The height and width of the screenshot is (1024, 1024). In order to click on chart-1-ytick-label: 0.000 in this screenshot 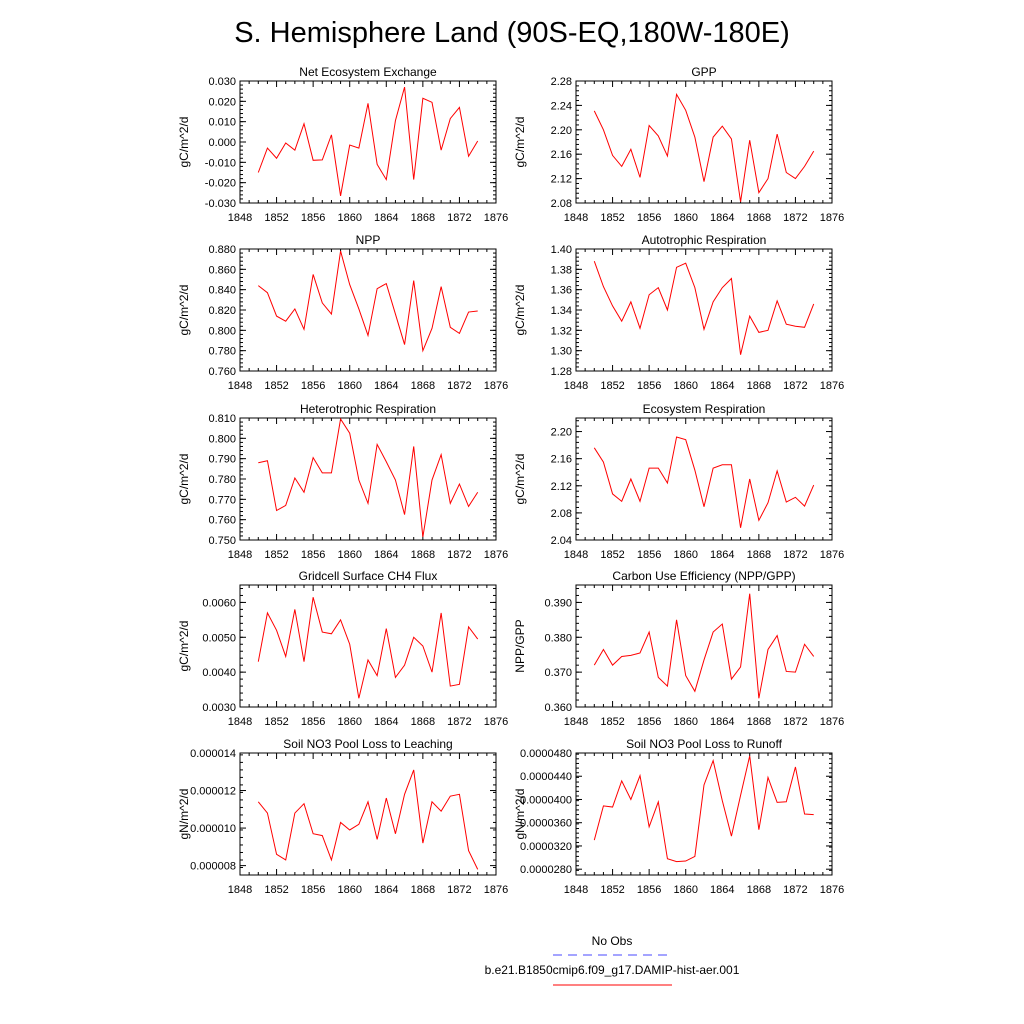, I will do `click(222, 143)`.